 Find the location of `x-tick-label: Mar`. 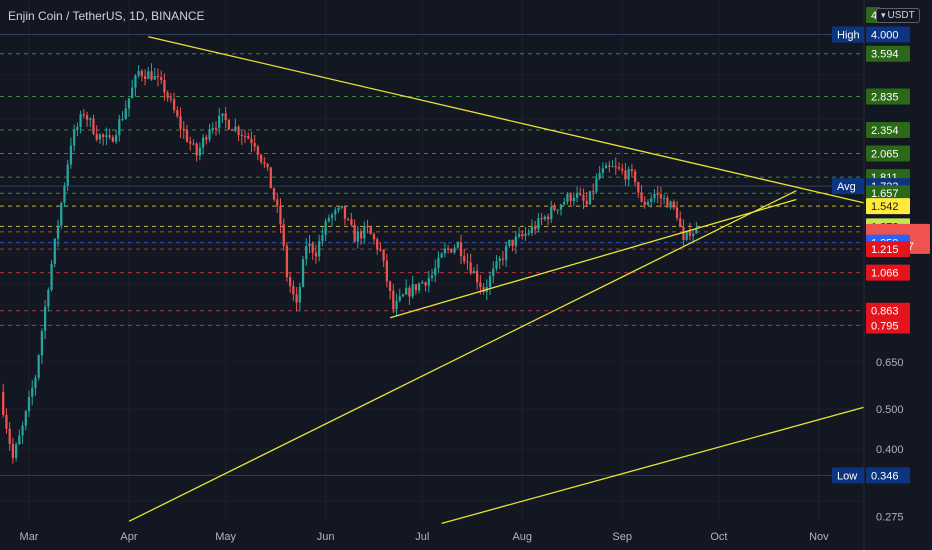

x-tick-label: Mar is located at coordinates (29, 537).